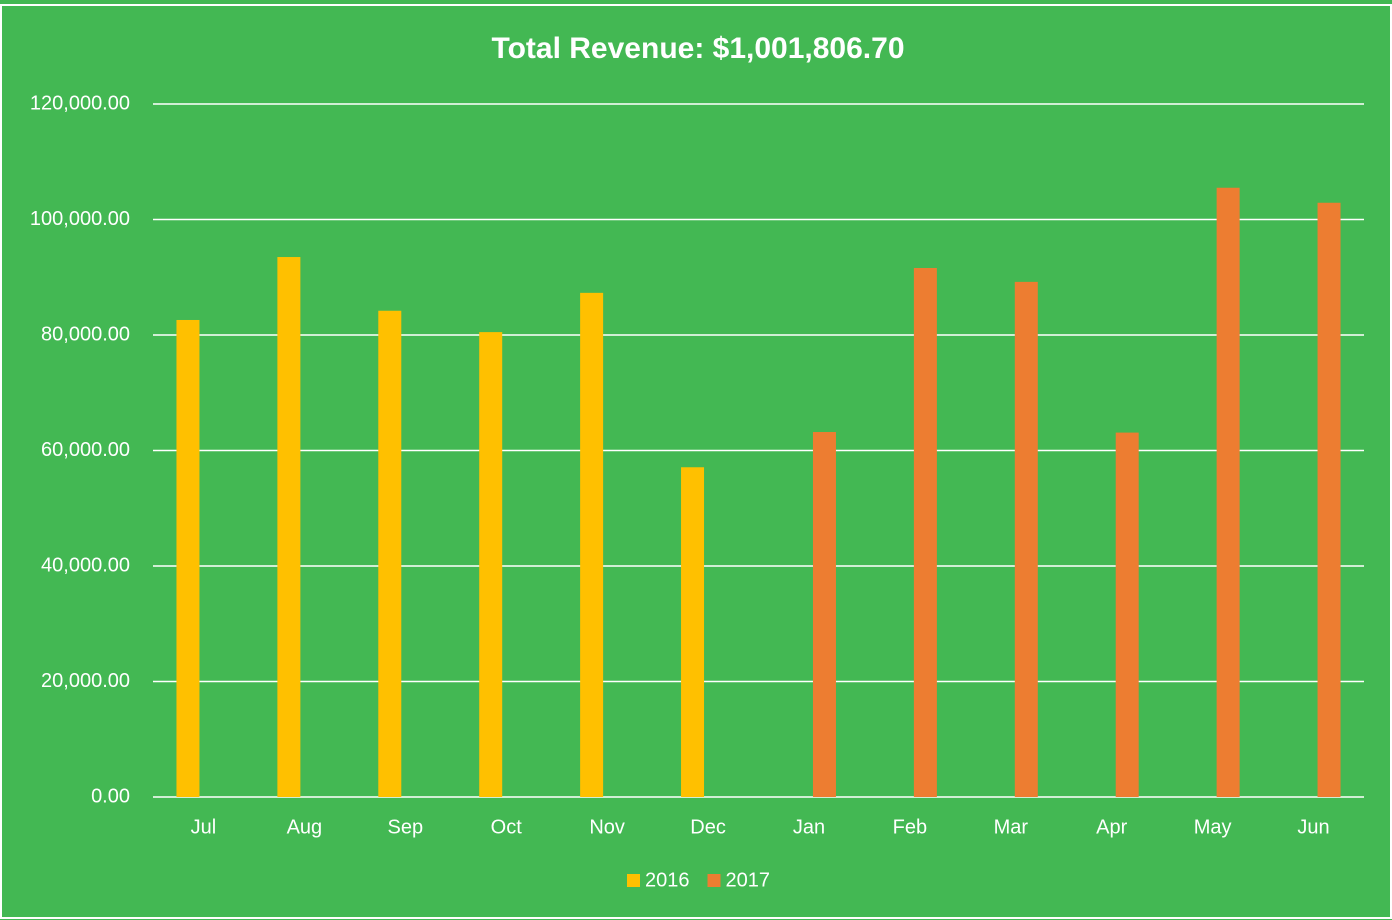 The image size is (1392, 920). What do you see at coordinates (85, 565) in the screenshot?
I see `y-tick-label: 40,000.00` at bounding box center [85, 565].